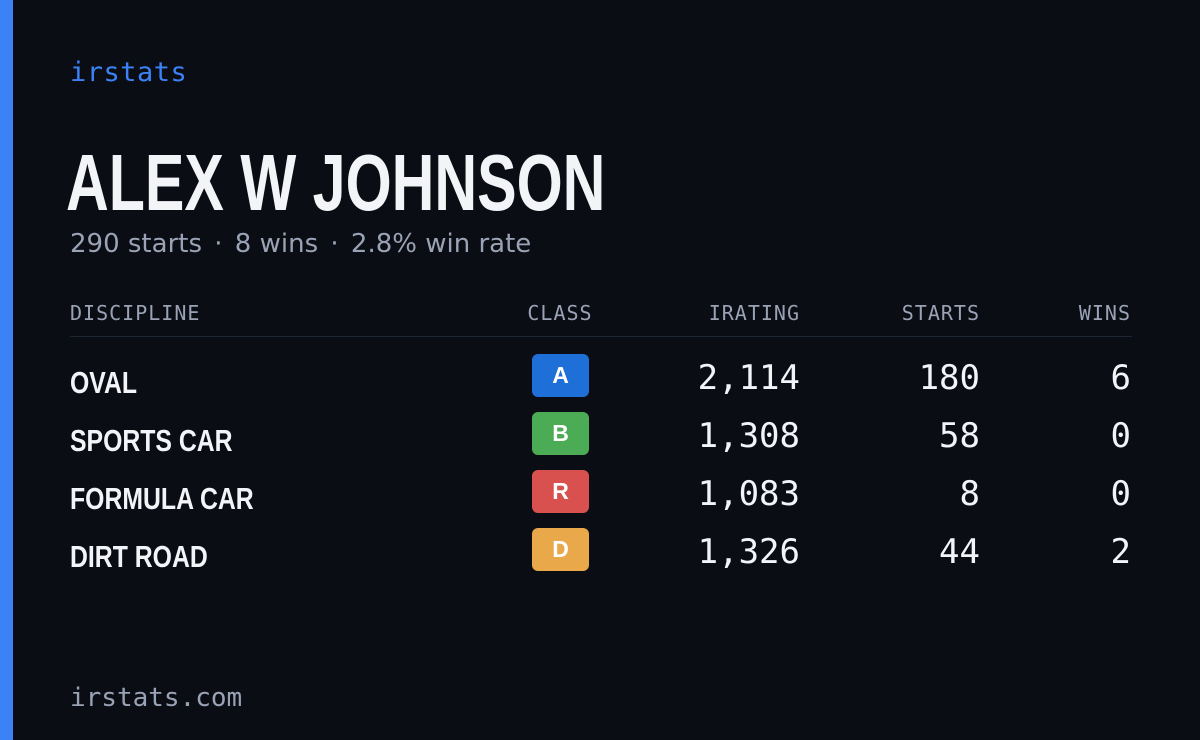 The height and width of the screenshot is (740, 1200). What do you see at coordinates (748, 378) in the screenshot?
I see `irating-value: 2,114` at bounding box center [748, 378].